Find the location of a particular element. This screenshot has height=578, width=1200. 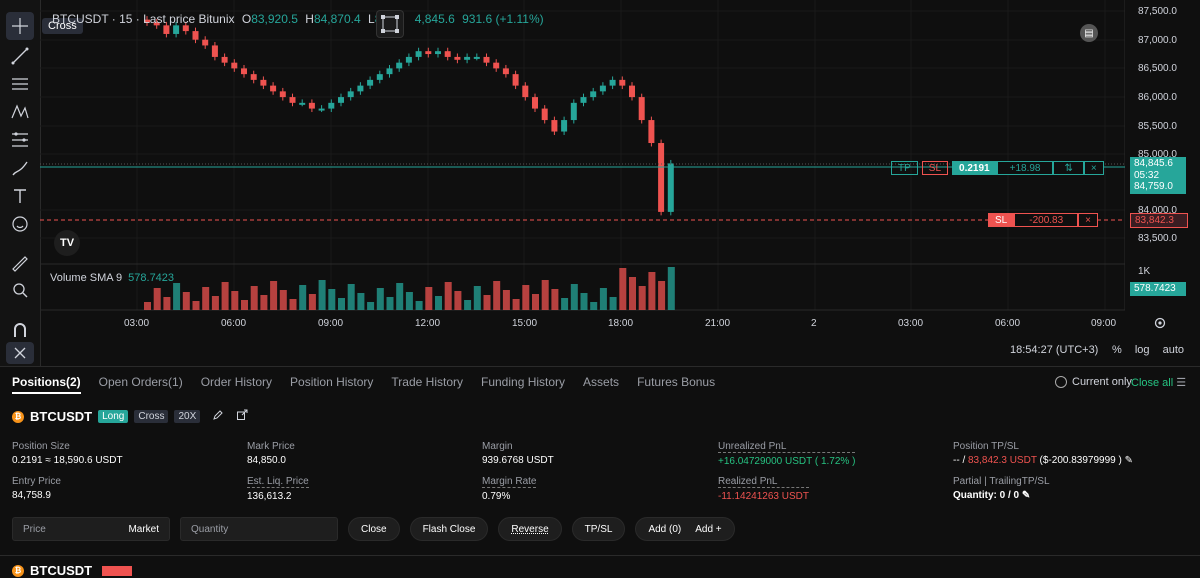

price-input: Price Market is located at coordinates (91, 529).